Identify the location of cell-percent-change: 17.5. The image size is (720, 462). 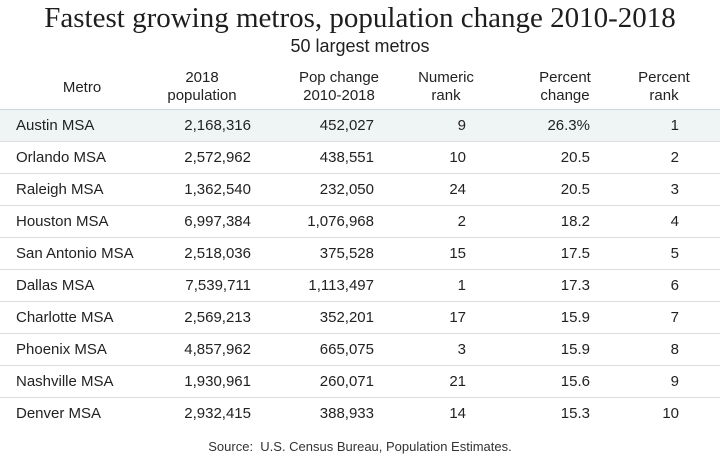
(575, 253).